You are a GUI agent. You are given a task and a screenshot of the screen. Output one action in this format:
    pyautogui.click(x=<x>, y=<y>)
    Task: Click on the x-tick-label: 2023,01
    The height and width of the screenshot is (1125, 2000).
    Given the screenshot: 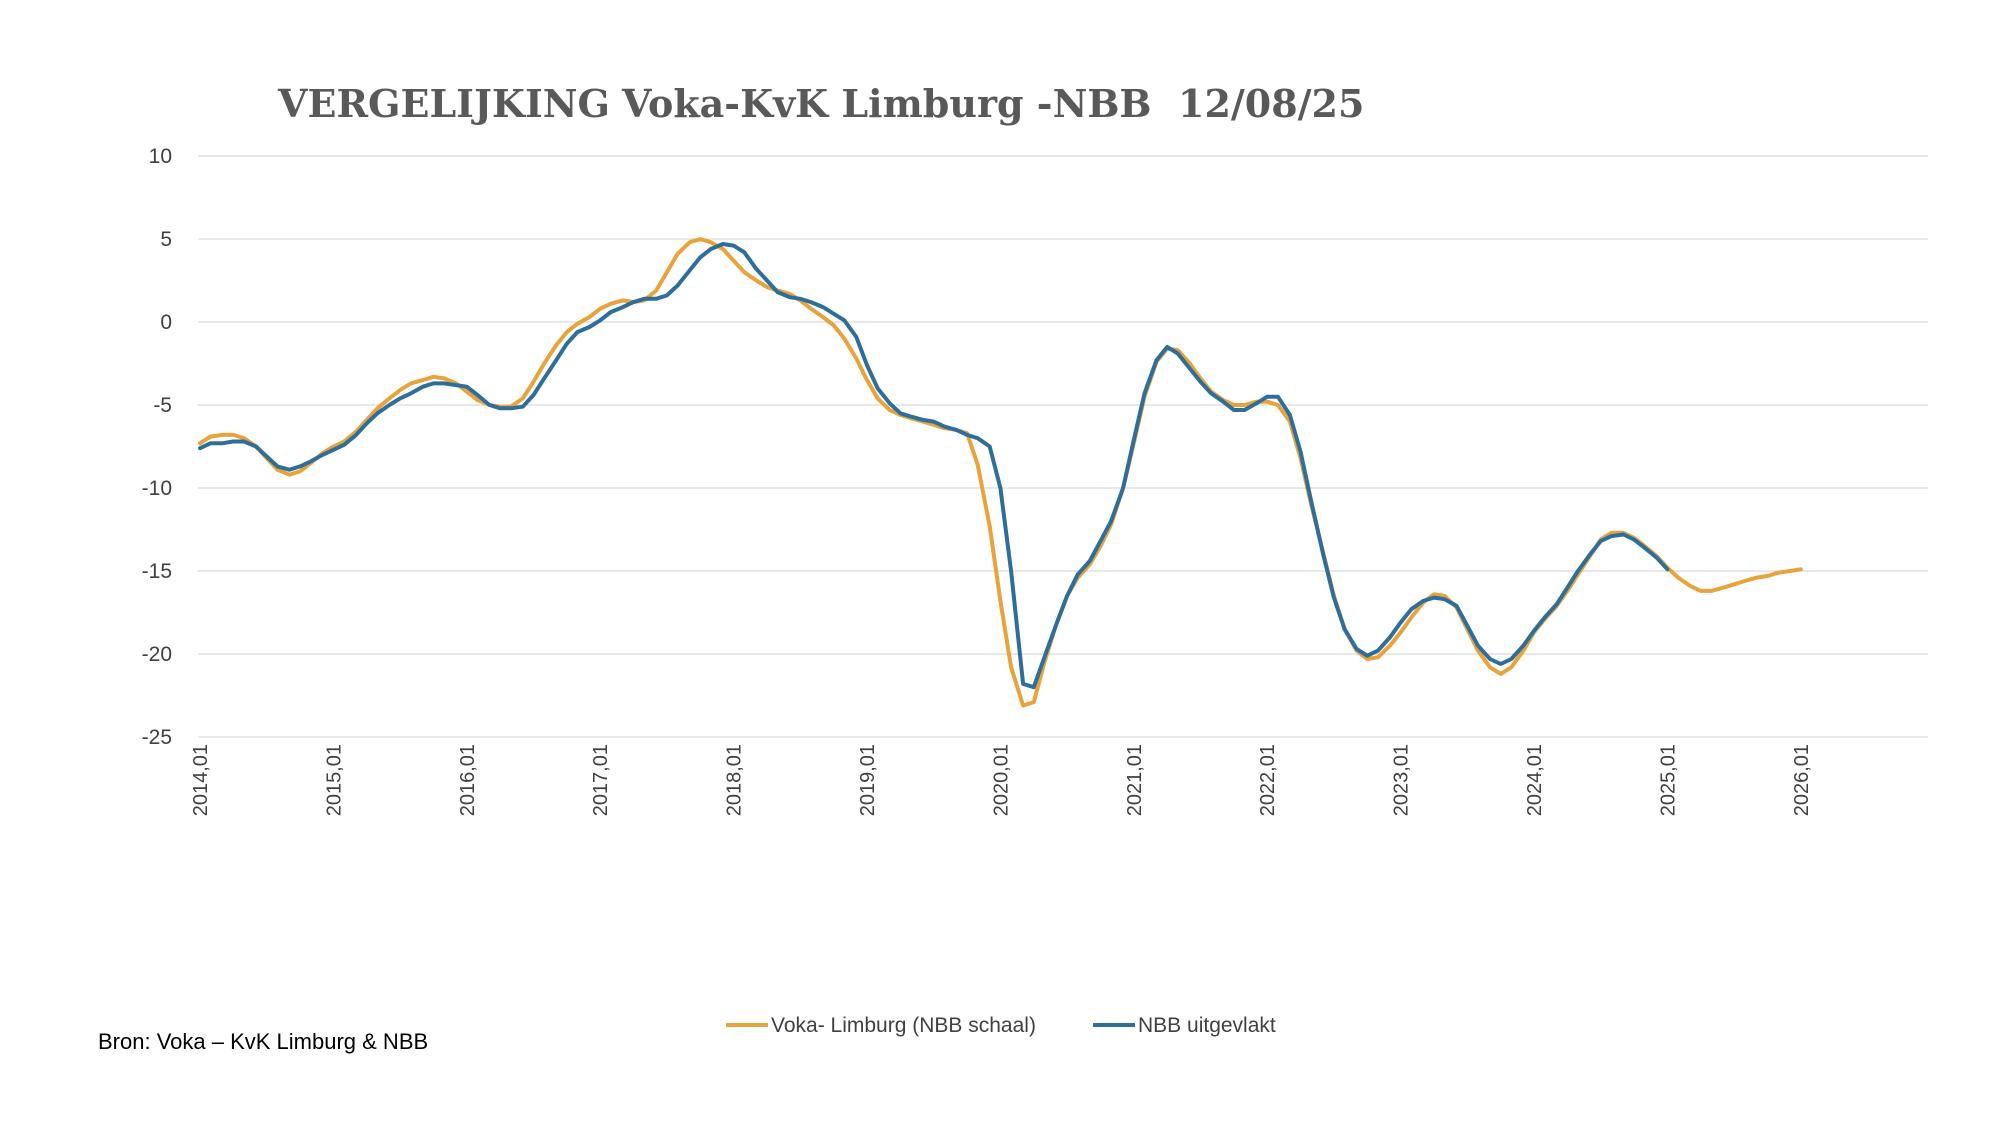 What is the action you would take?
    pyautogui.click(x=1402, y=780)
    